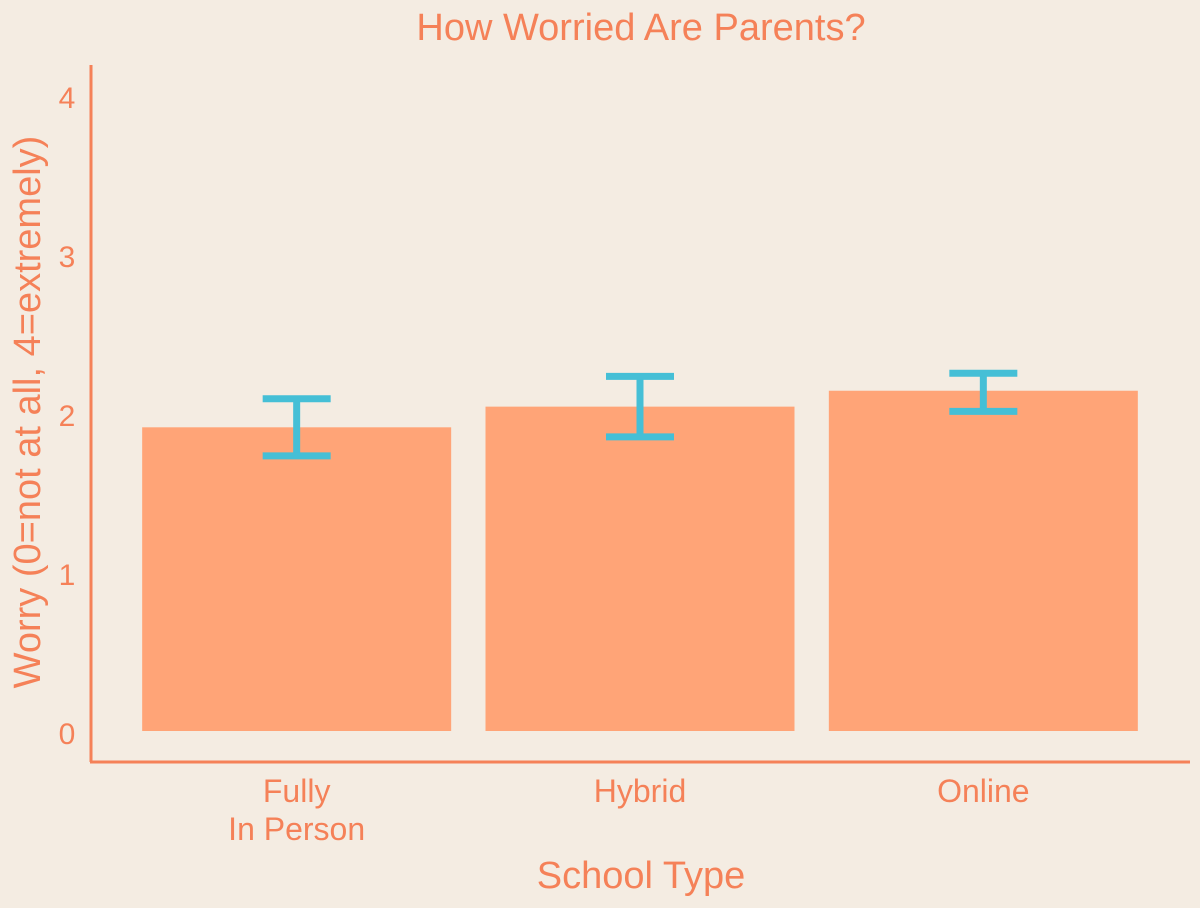 The width and height of the screenshot is (1200, 908). I want to click on x-tick-label-line: Online, so click(983, 791).